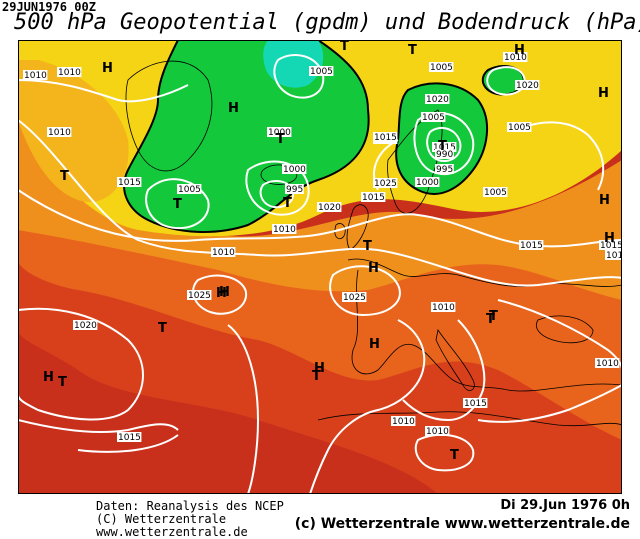 The width and height of the screenshot is (640, 539). What do you see at coordinates (462, 524) in the screenshot?
I see `copyright-banner: (c) Wetterzentrale www.wetterzentrale.de` at bounding box center [462, 524].